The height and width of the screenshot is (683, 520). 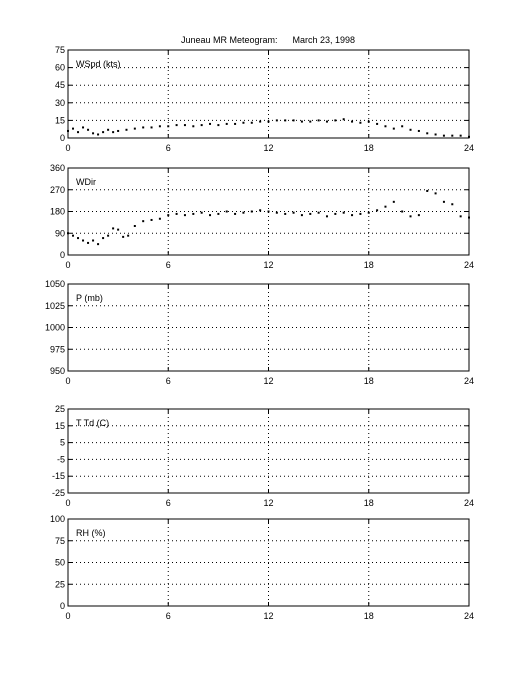 What do you see at coordinates (60, 233) in the screenshot?
I see `y-tick-label: 90` at bounding box center [60, 233].